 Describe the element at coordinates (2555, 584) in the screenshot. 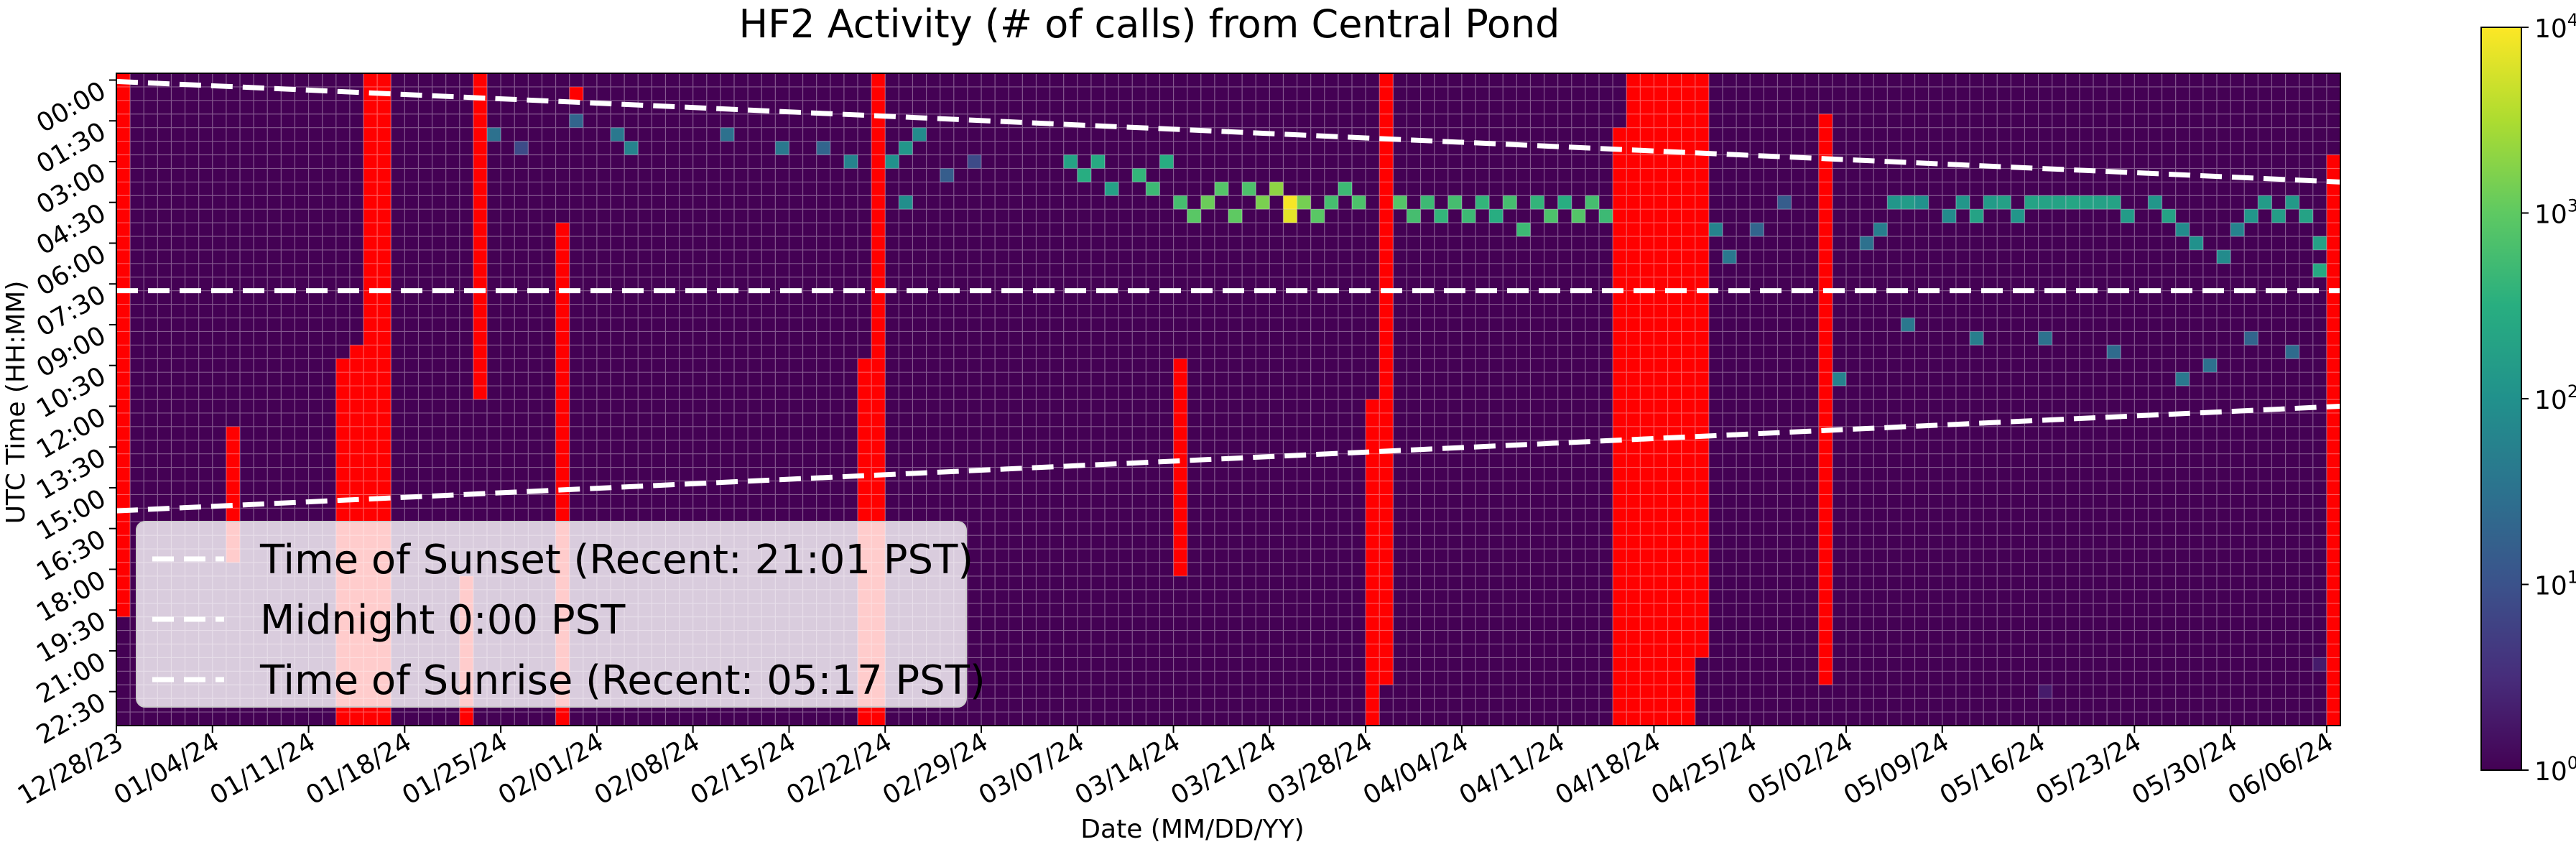

I see `colorbar-tick-label: 10¹` at that location.